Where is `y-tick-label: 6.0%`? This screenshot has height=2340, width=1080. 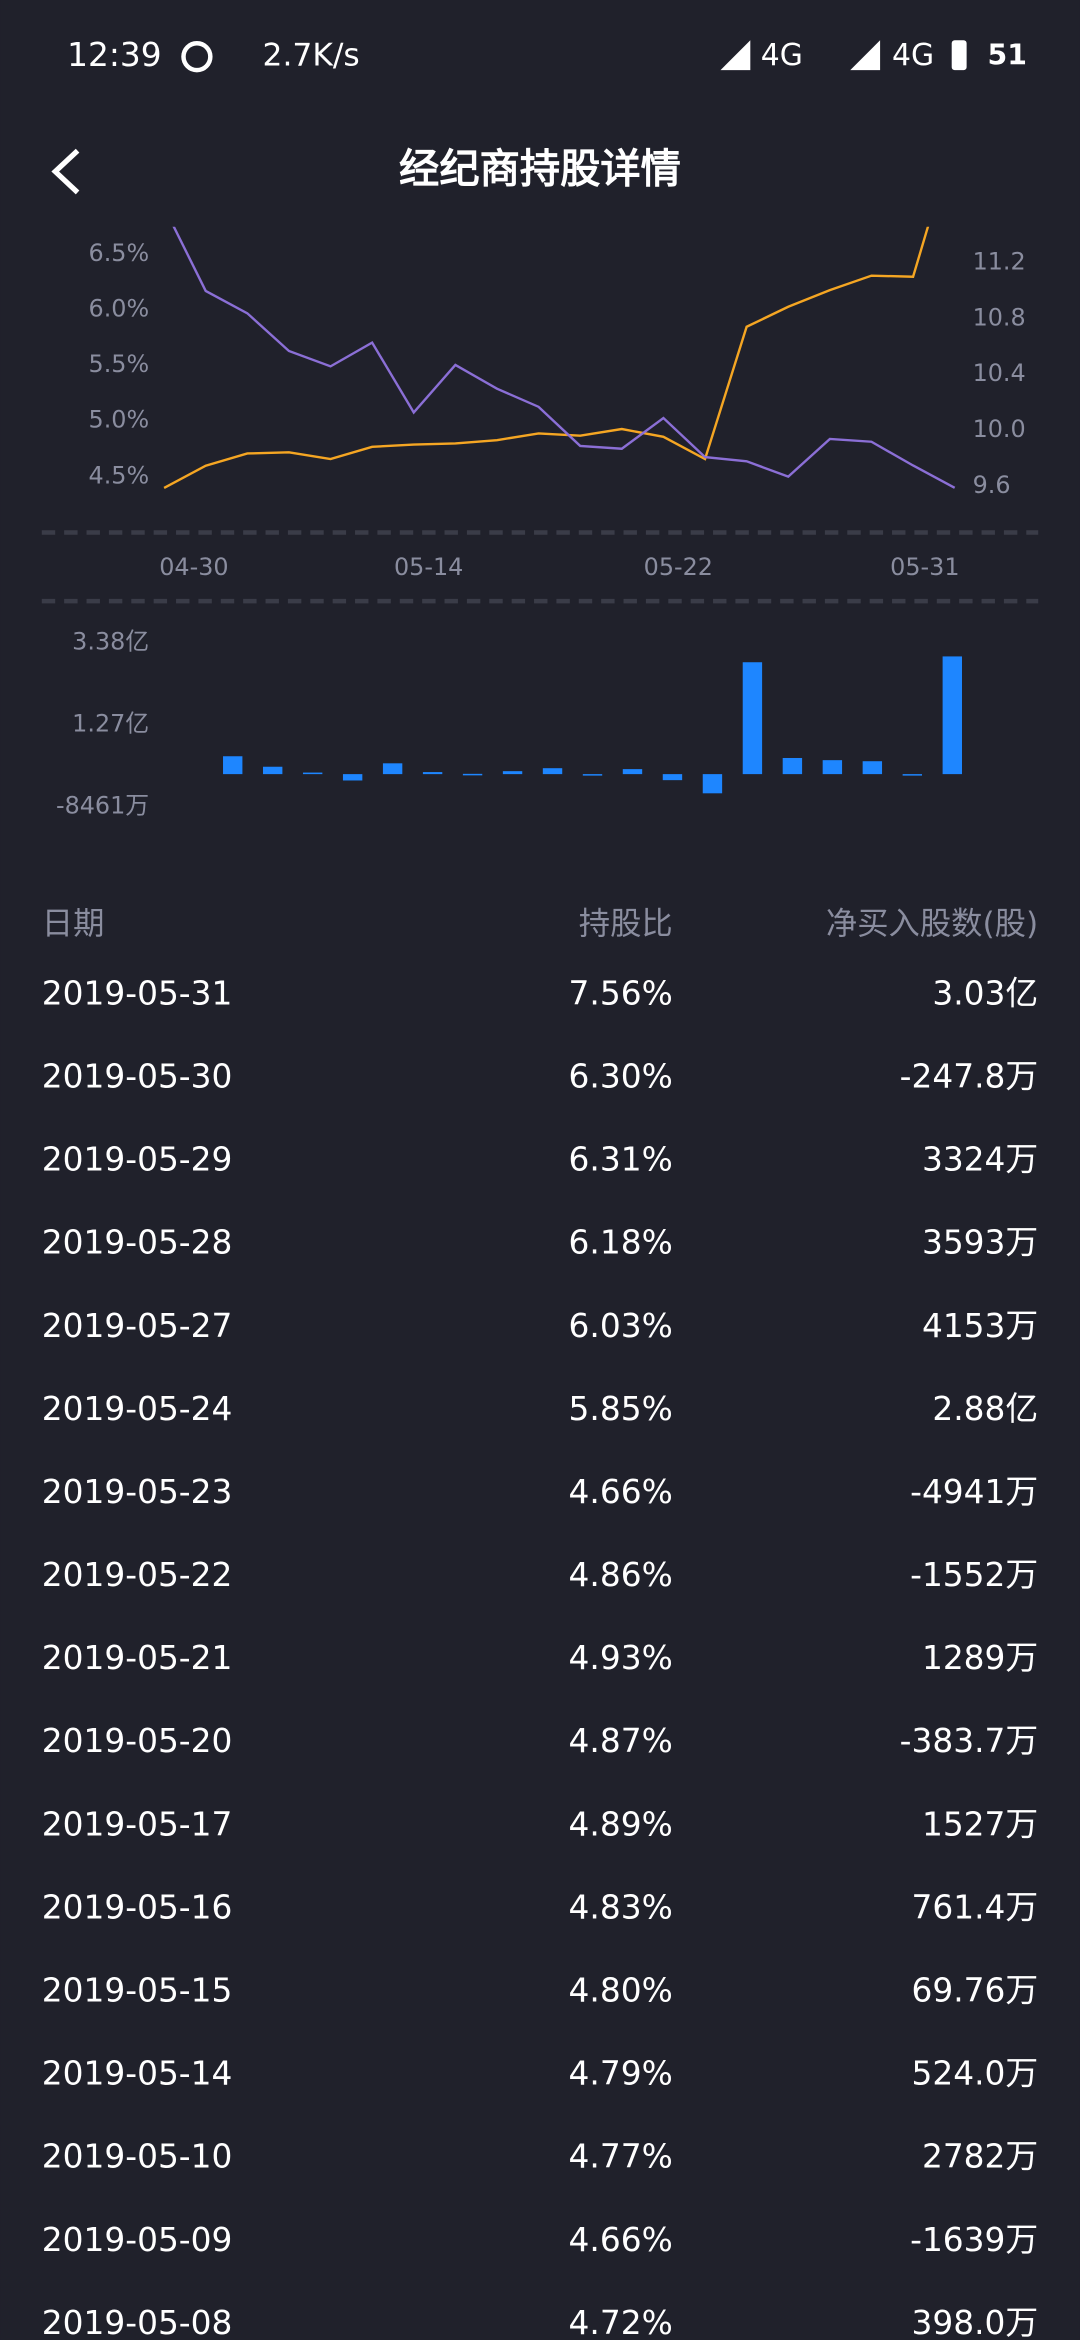 y-tick-label: 6.0% is located at coordinates (119, 309).